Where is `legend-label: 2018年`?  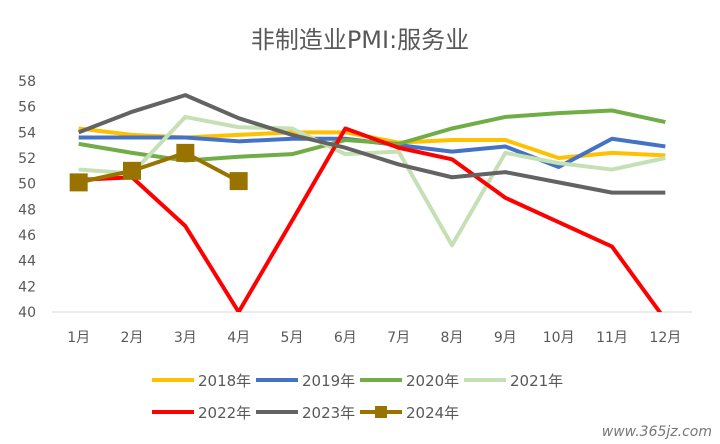 legend-label: 2018年 is located at coordinates (224, 381).